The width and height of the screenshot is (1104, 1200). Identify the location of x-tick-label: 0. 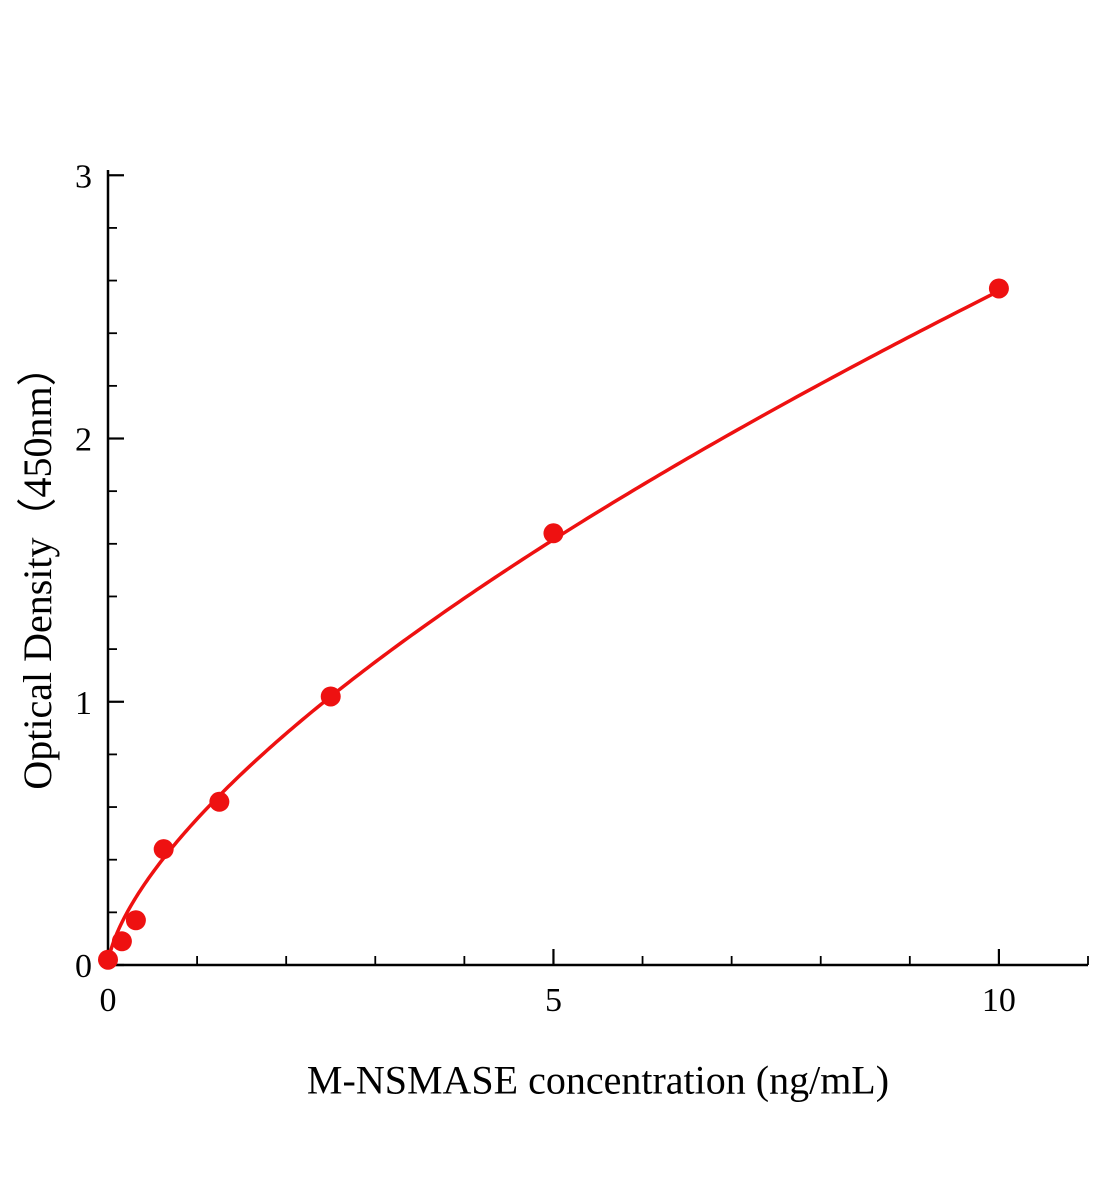
(108, 1000).